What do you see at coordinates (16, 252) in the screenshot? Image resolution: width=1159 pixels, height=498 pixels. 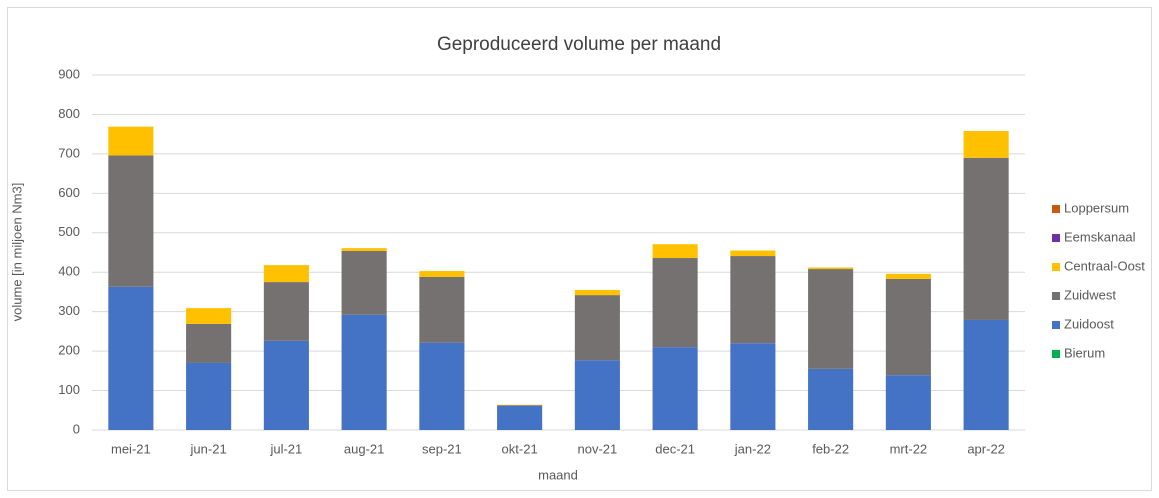 I see `y-axis-label: volume [in miljoen Nm3]` at bounding box center [16, 252].